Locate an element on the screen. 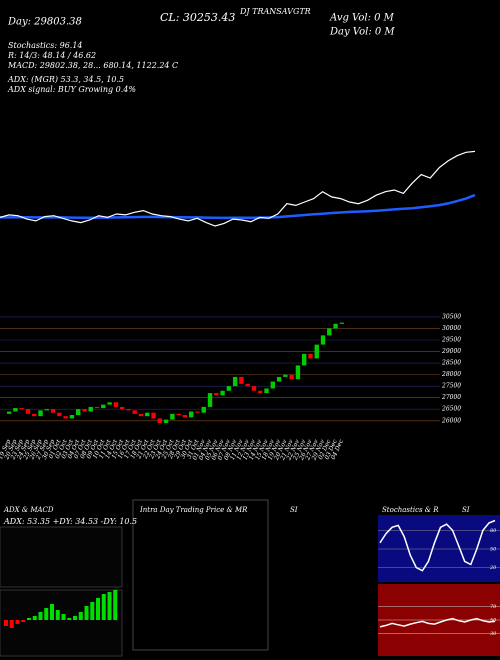 Image resolution: width=500 pixels, height=660 pixels. stochastic-line is located at coordinates (437, 545).